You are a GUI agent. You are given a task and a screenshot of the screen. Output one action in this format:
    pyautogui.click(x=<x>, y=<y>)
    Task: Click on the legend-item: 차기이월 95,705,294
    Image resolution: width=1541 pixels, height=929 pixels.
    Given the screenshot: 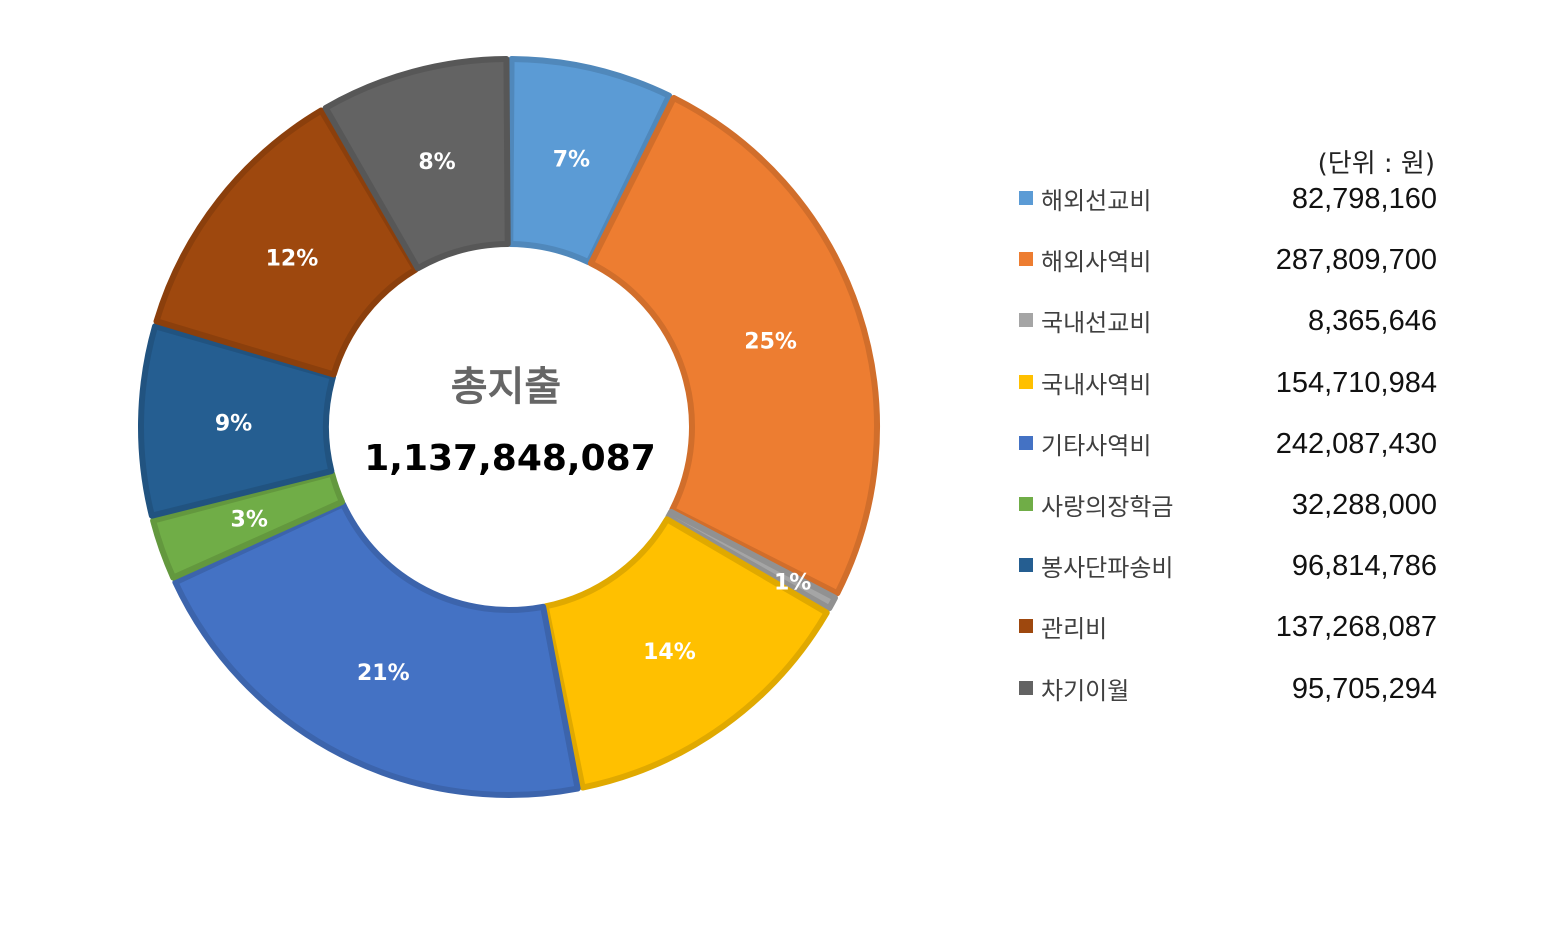 What is the action you would take?
    pyautogui.click(x=1226, y=691)
    